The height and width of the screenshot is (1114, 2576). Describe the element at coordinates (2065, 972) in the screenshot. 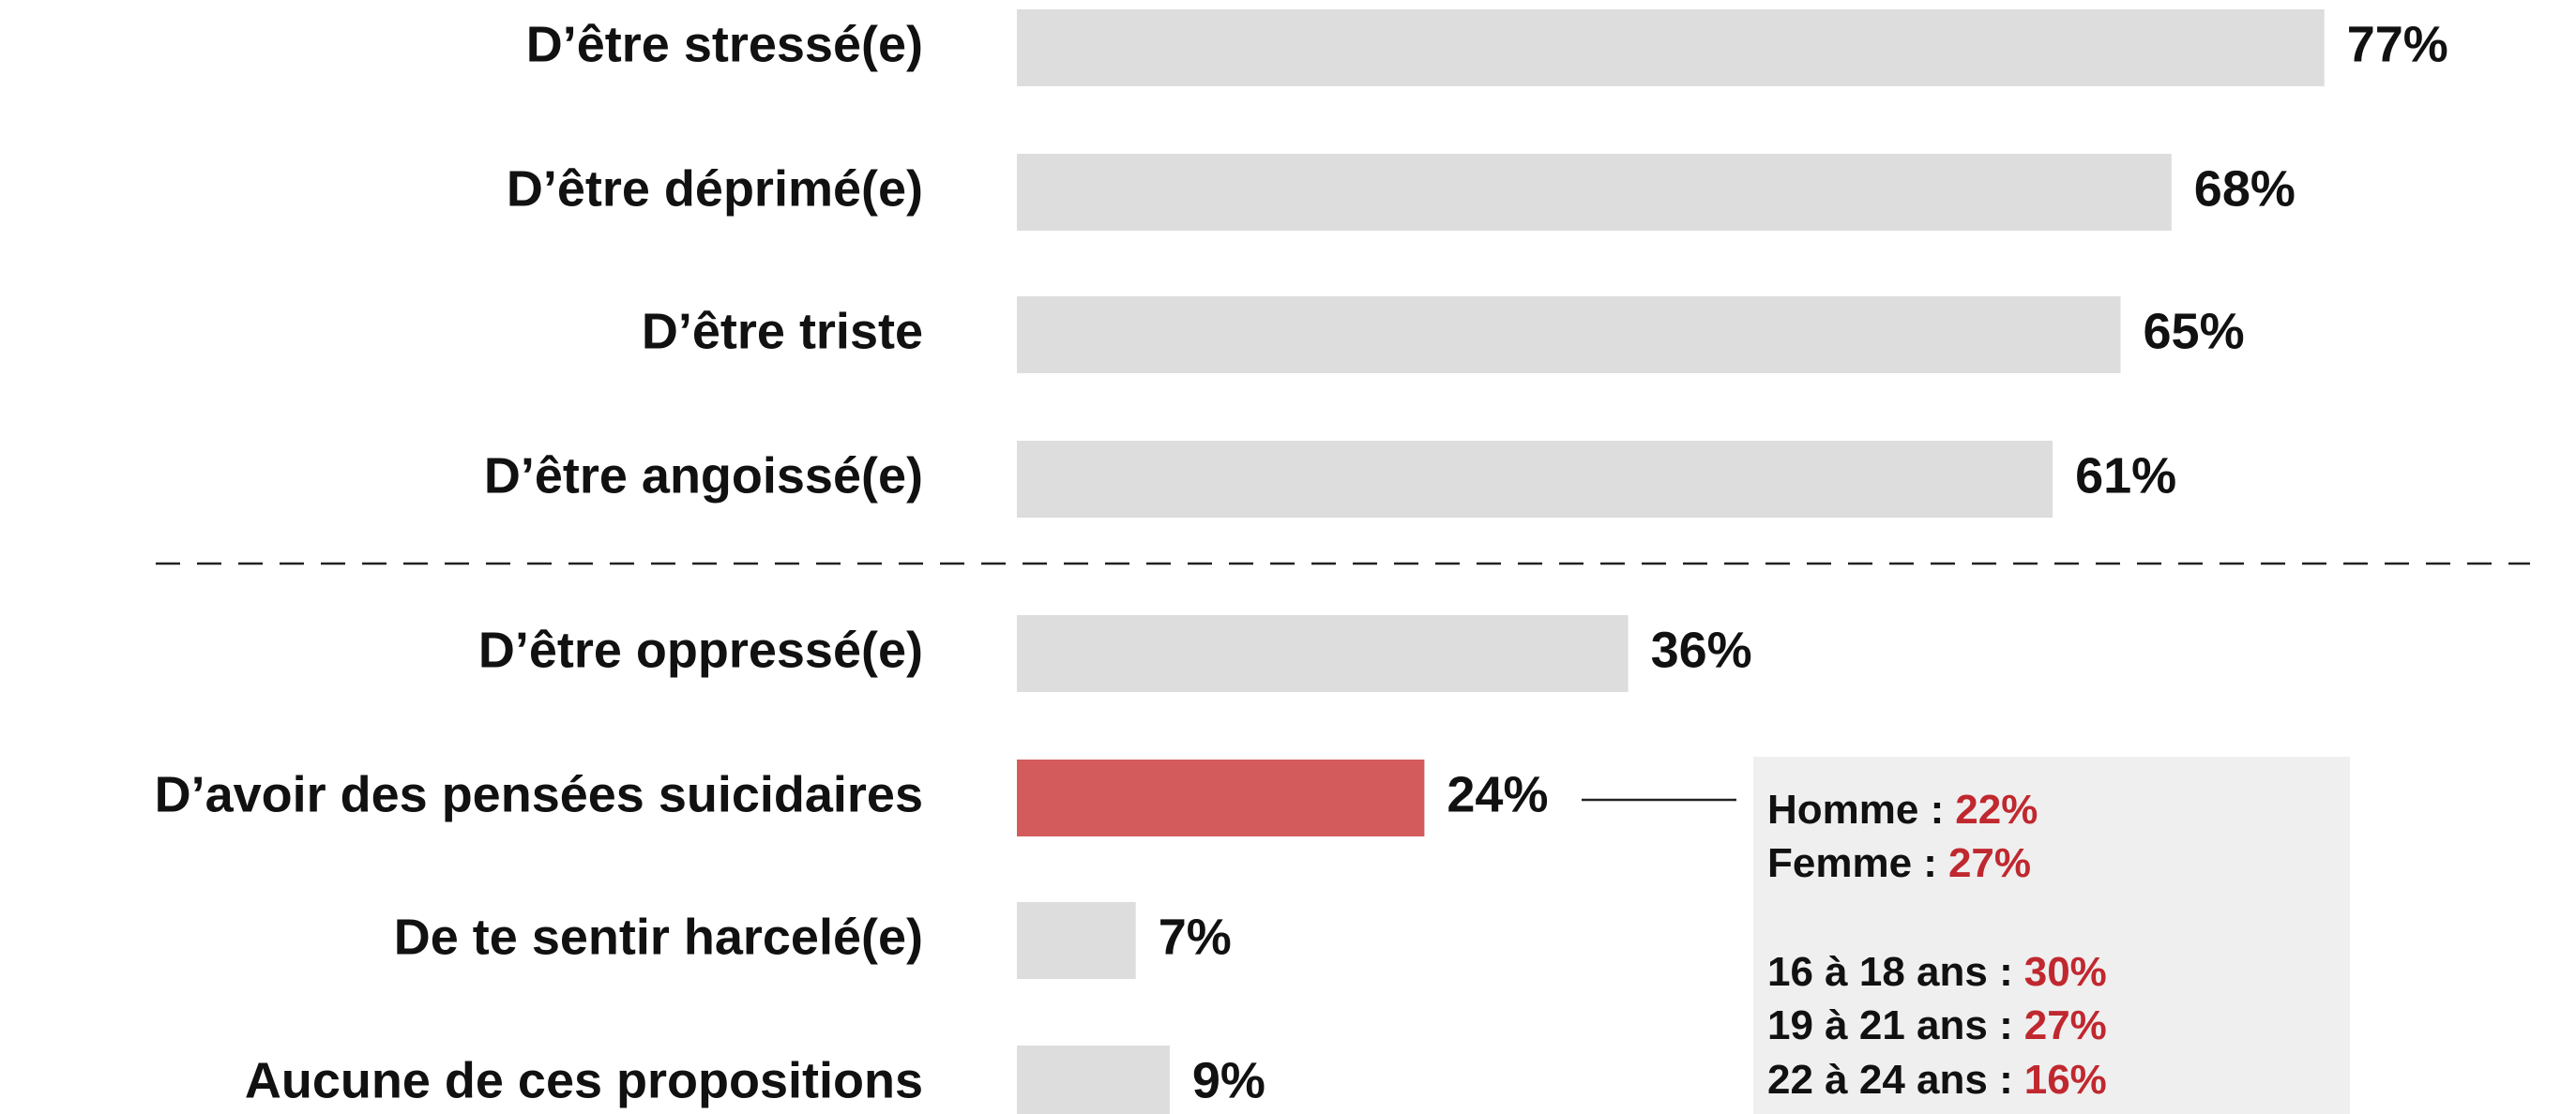

I see `annotation-value: 30%` at that location.